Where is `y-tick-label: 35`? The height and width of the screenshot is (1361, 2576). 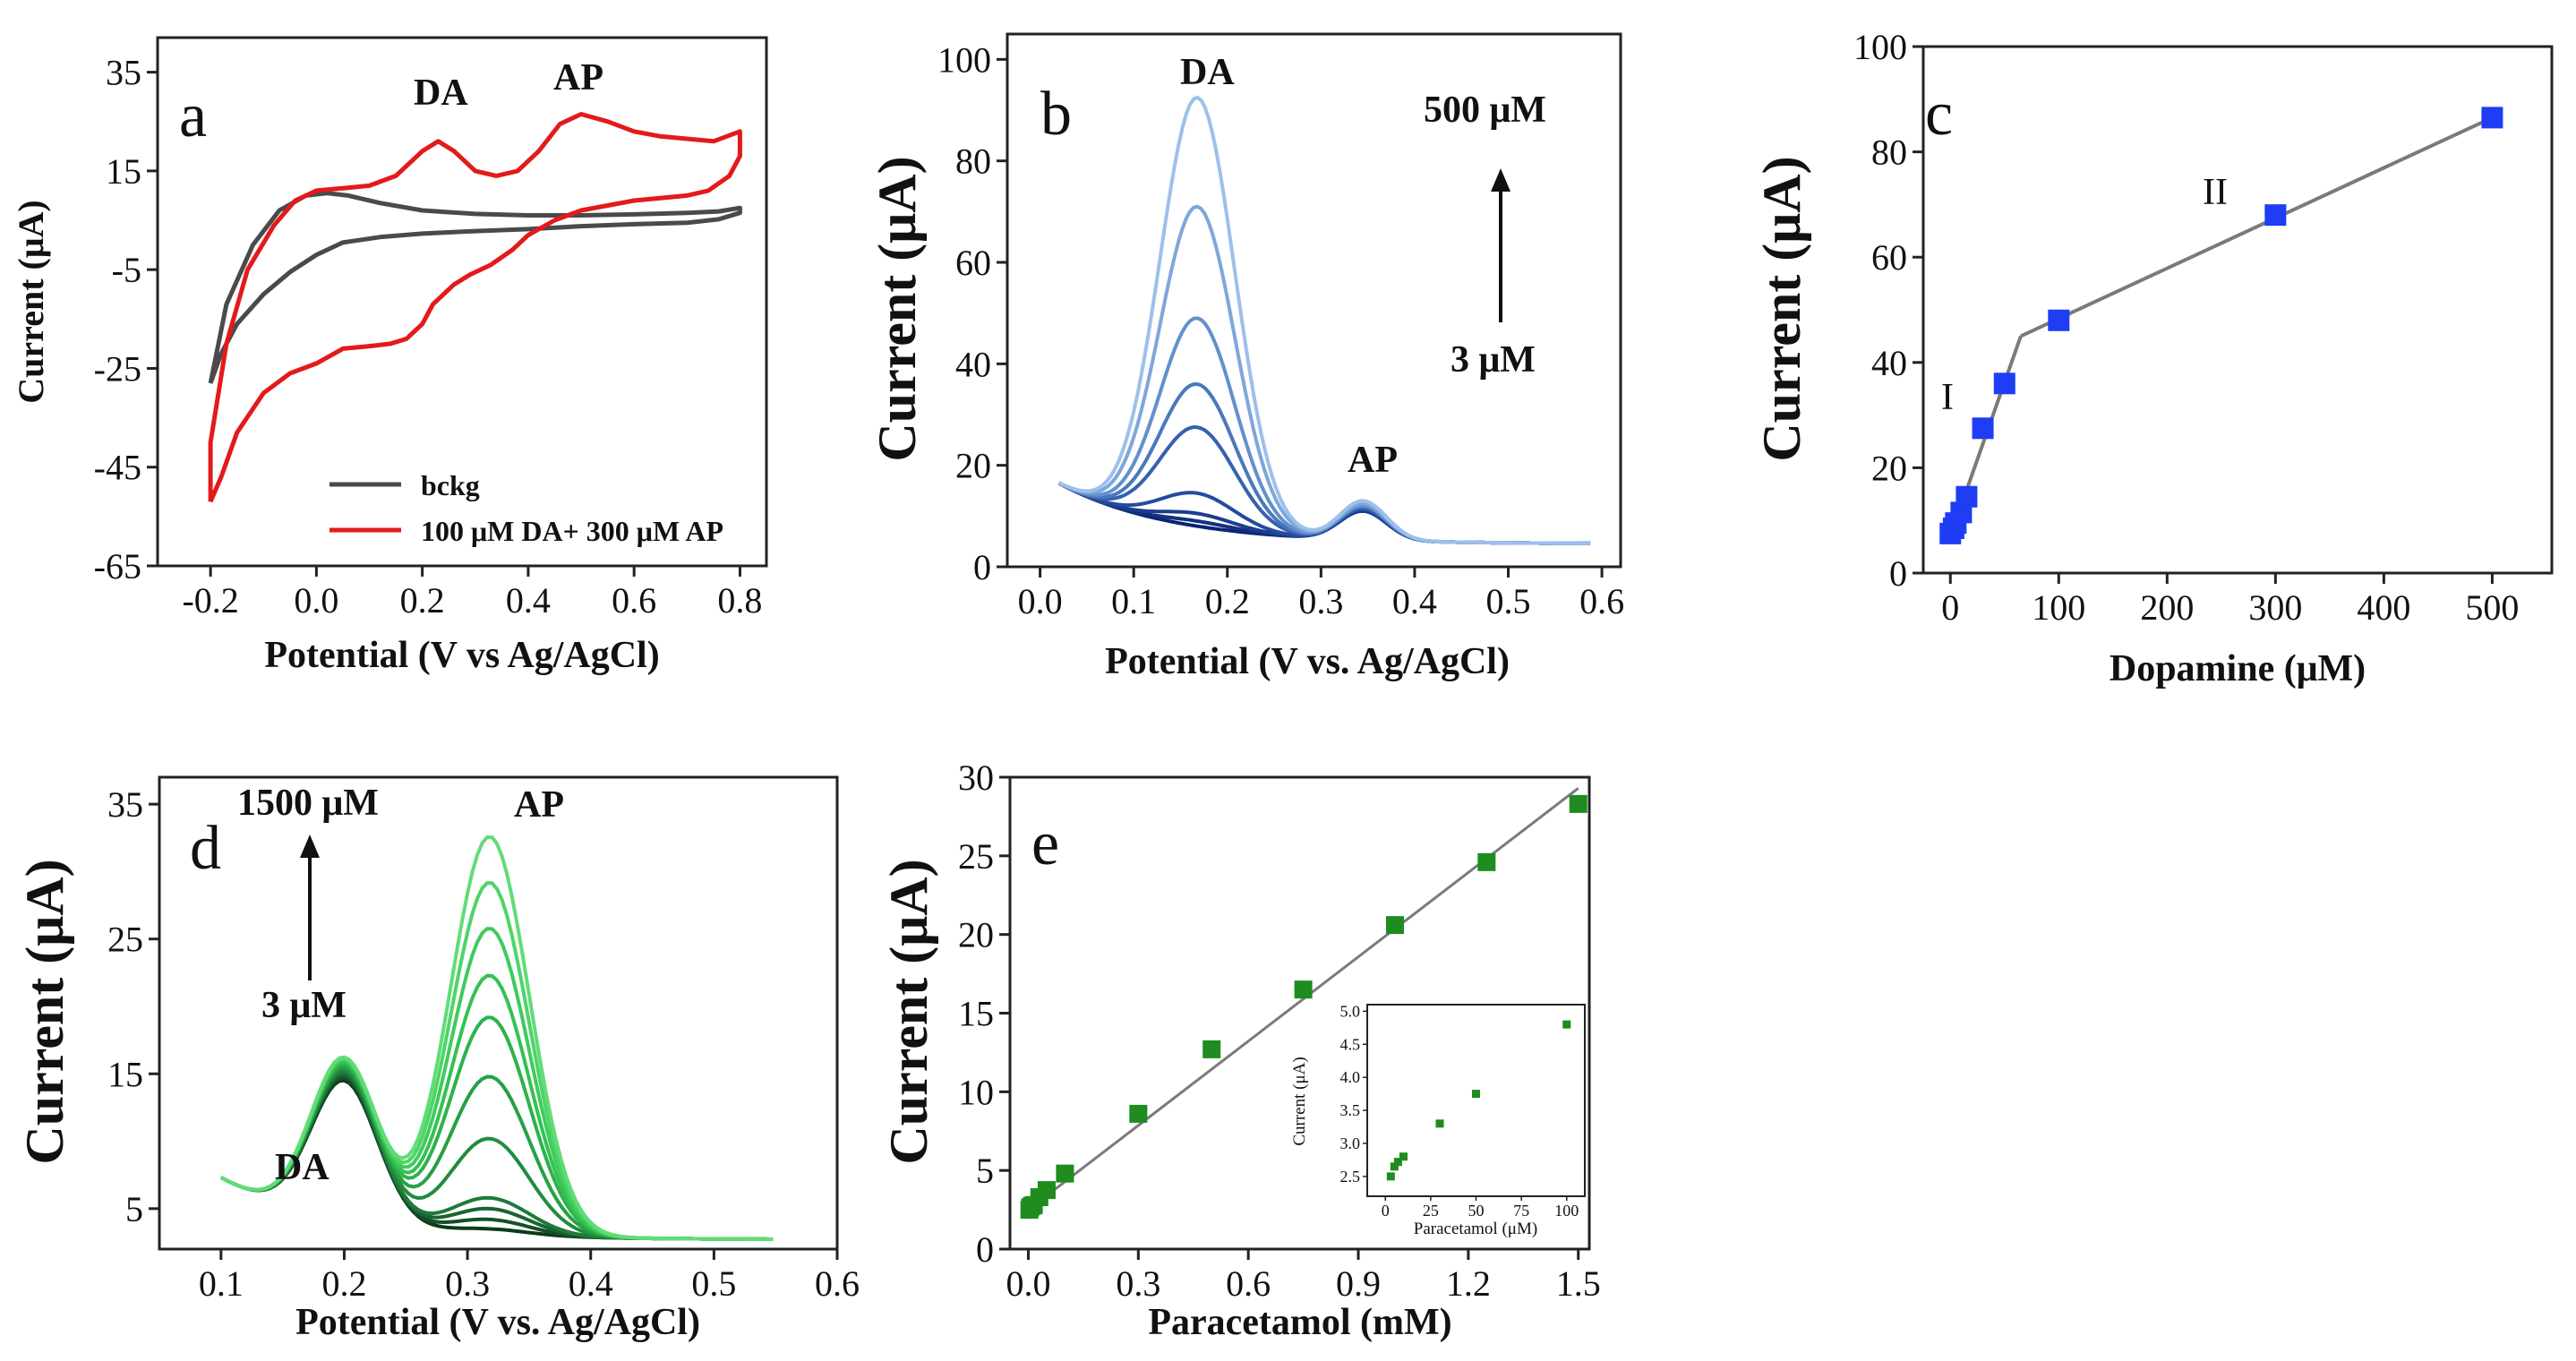 y-tick-label: 35 is located at coordinates (123, 73).